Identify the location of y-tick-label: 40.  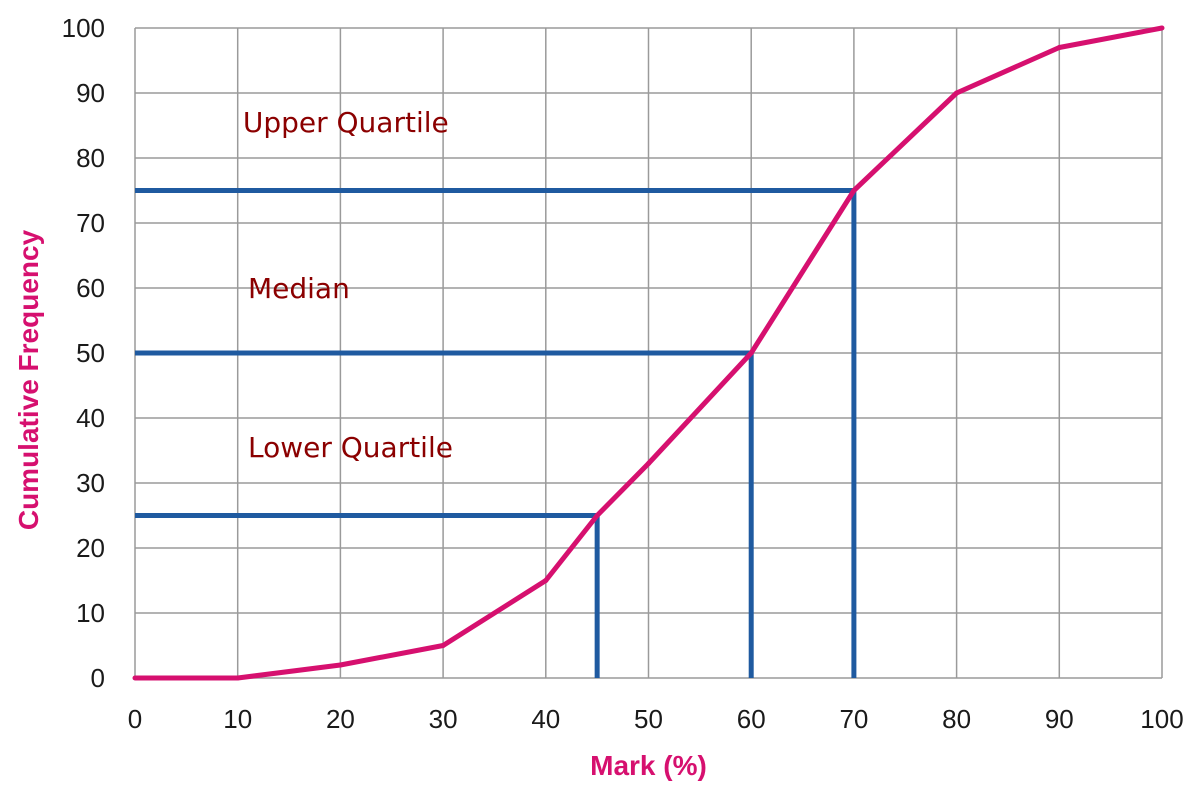
(90, 418).